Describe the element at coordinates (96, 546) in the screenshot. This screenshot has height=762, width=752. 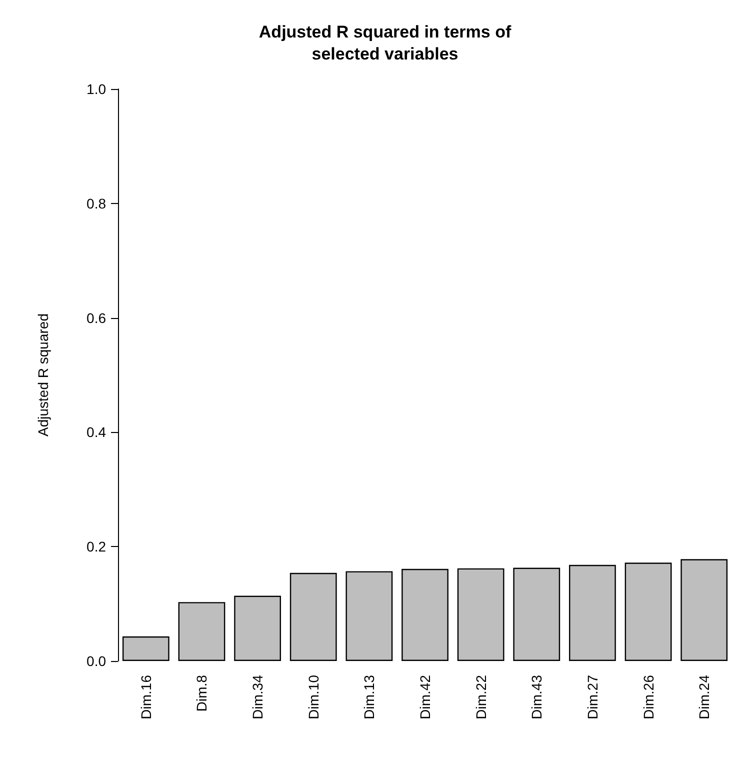
I see `y-tick-label: 0.2` at that location.